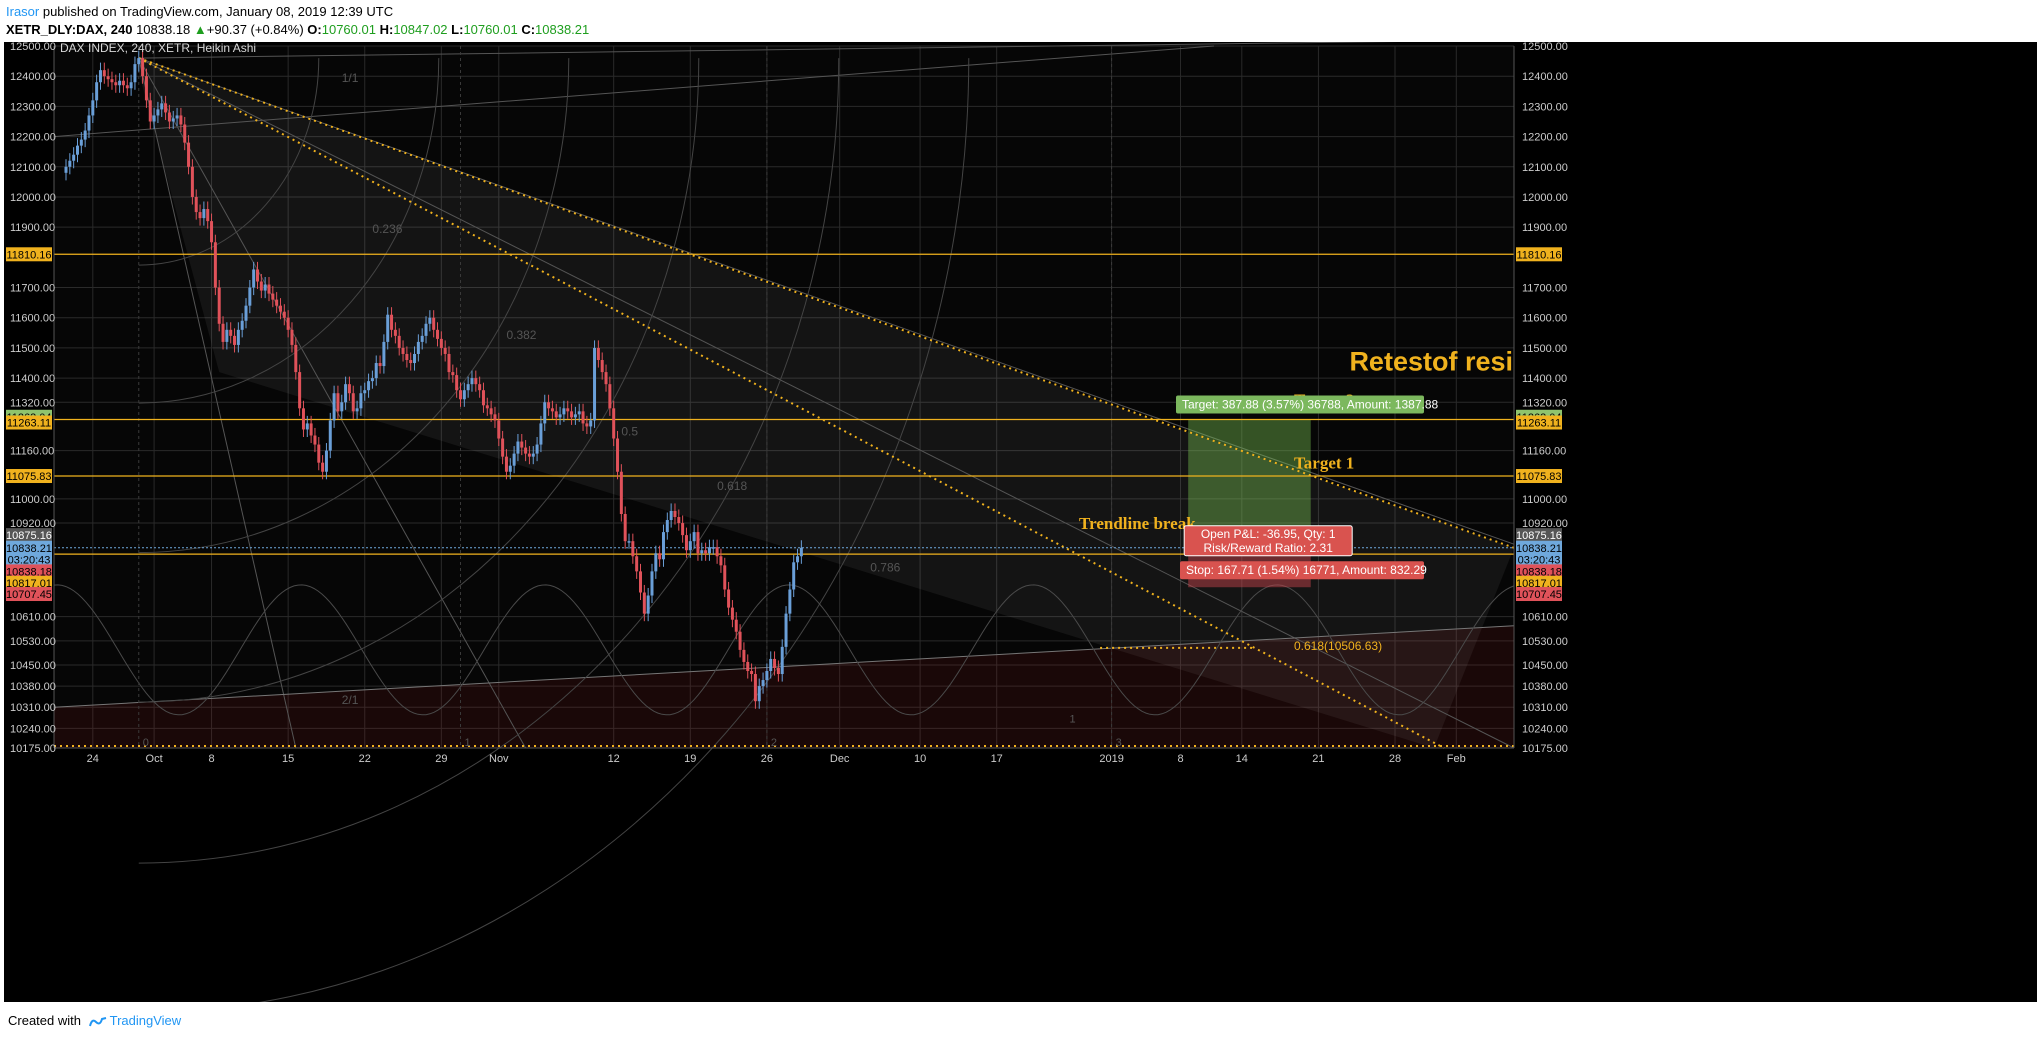 The image size is (2041, 1038). Describe the element at coordinates (1545, 77) in the screenshot. I see `y-tick-label-right: 12400.00` at that location.